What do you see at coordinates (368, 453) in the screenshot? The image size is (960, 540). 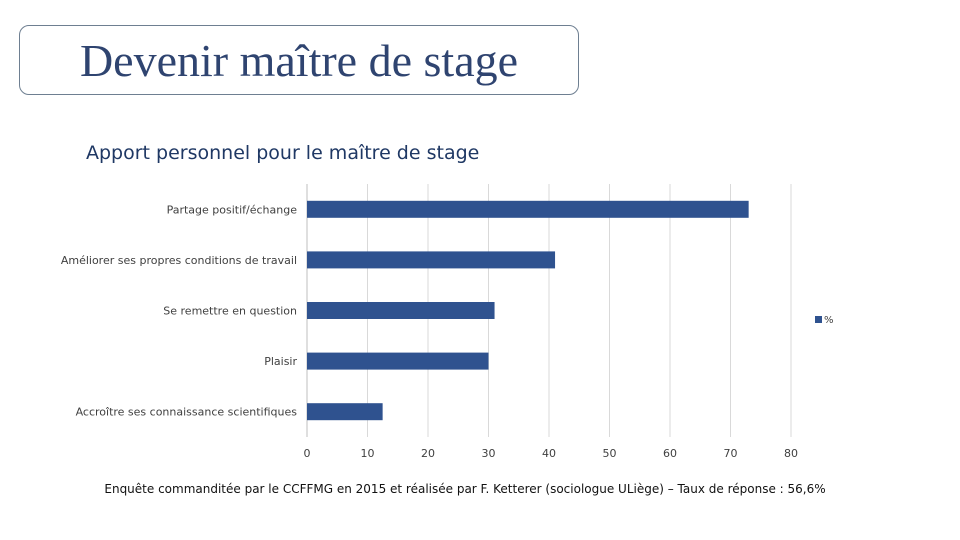 I see `x-tick-label: 10` at bounding box center [368, 453].